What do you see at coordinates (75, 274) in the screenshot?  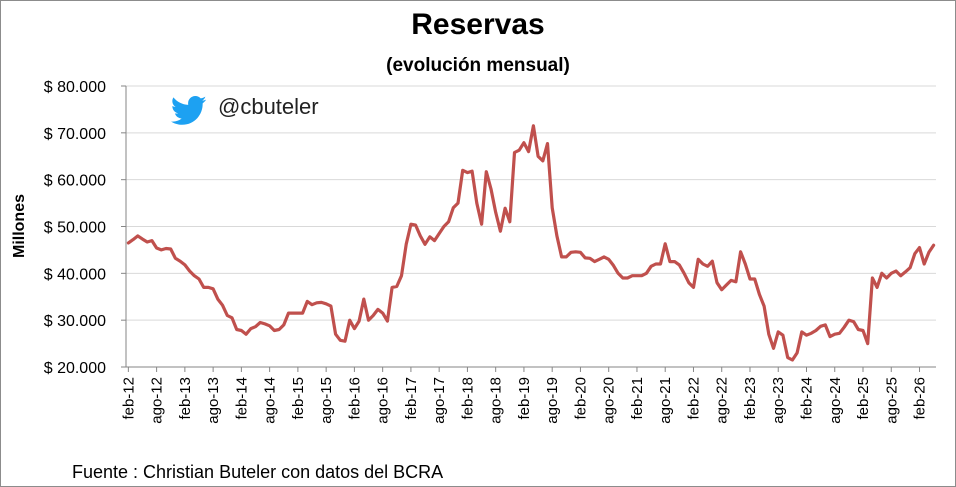 I see `y-tick-label: $ 40.000` at bounding box center [75, 274].